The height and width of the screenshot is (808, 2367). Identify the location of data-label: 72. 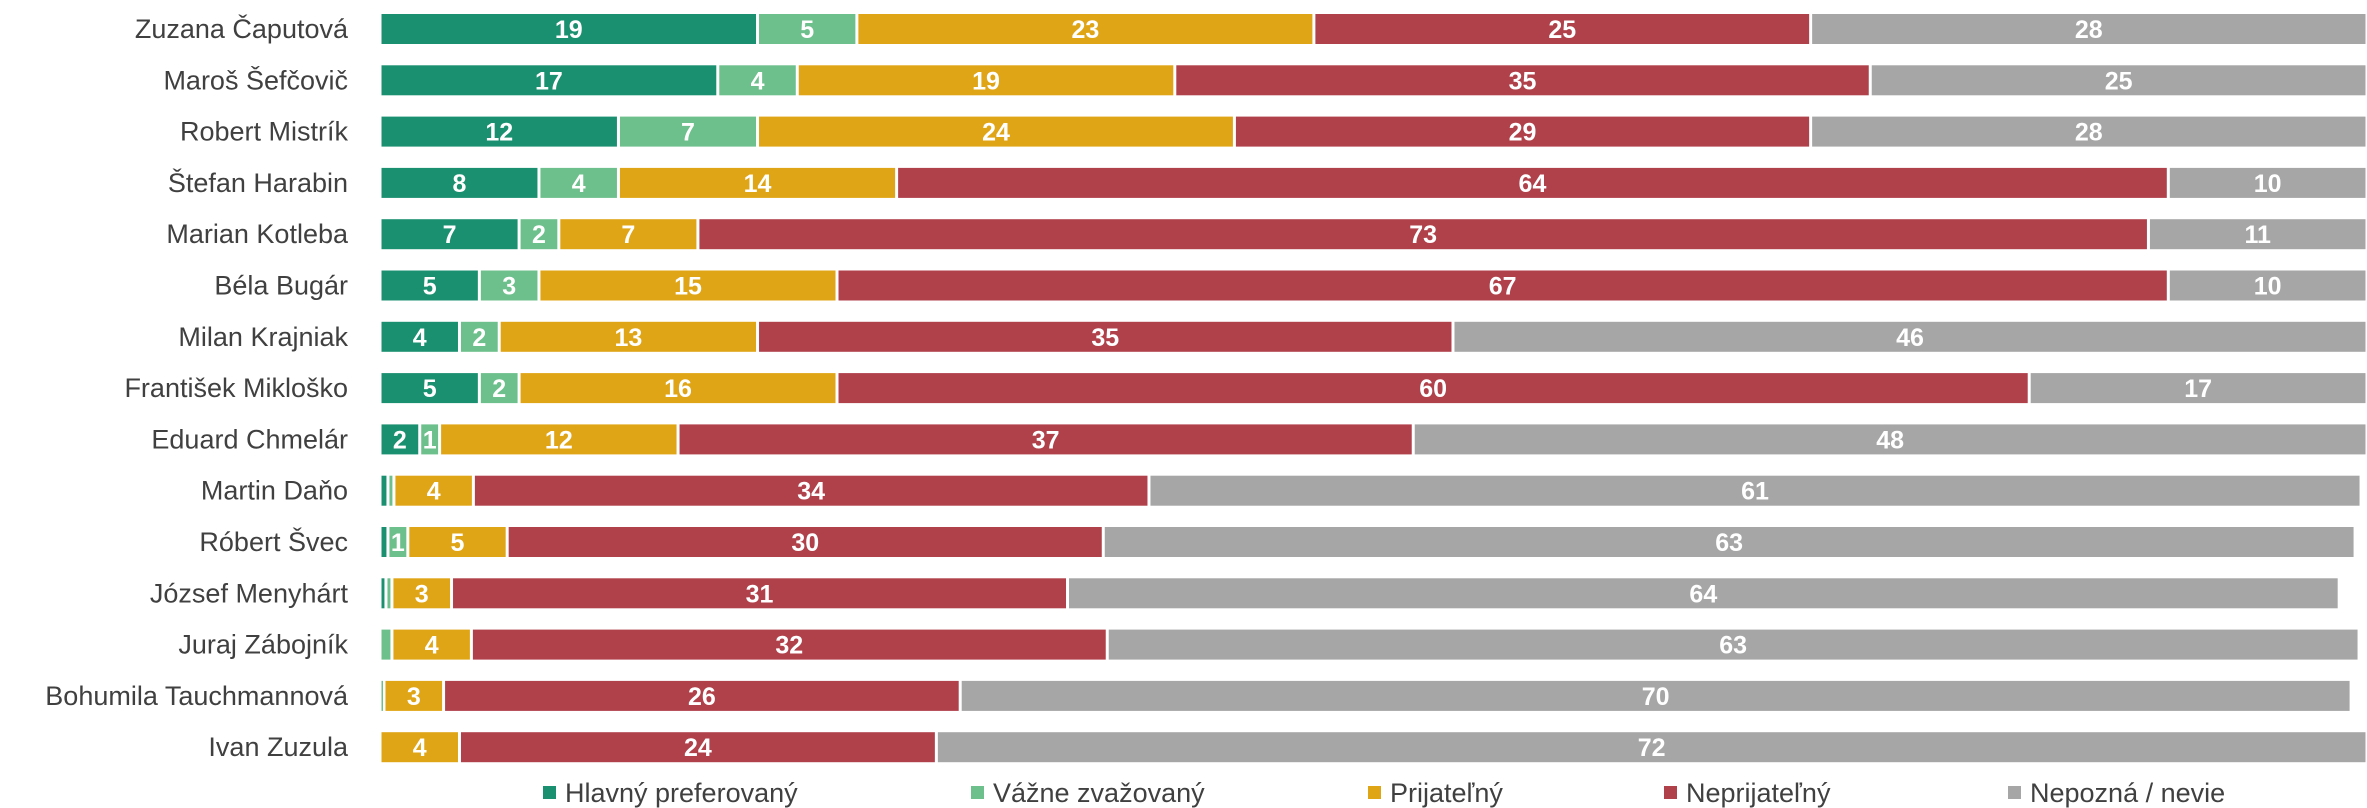
(1652, 748).